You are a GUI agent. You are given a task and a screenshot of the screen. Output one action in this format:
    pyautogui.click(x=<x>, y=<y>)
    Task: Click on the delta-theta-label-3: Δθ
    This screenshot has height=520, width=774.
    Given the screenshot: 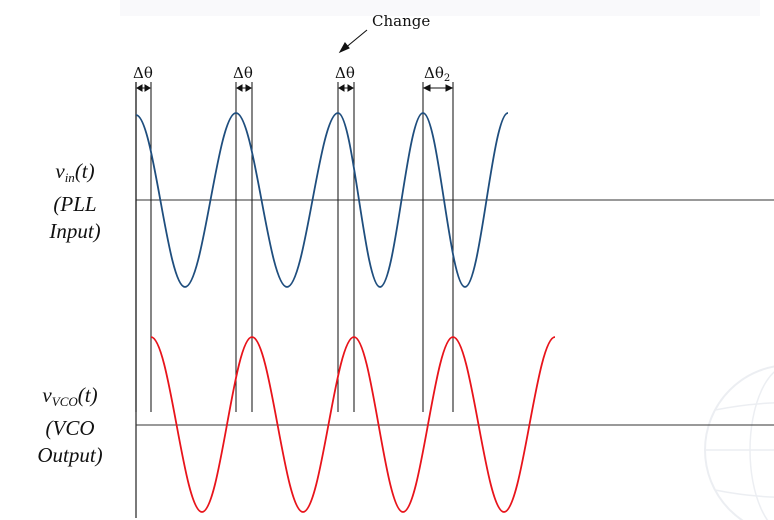 What is the action you would take?
    pyautogui.click(x=345, y=73)
    